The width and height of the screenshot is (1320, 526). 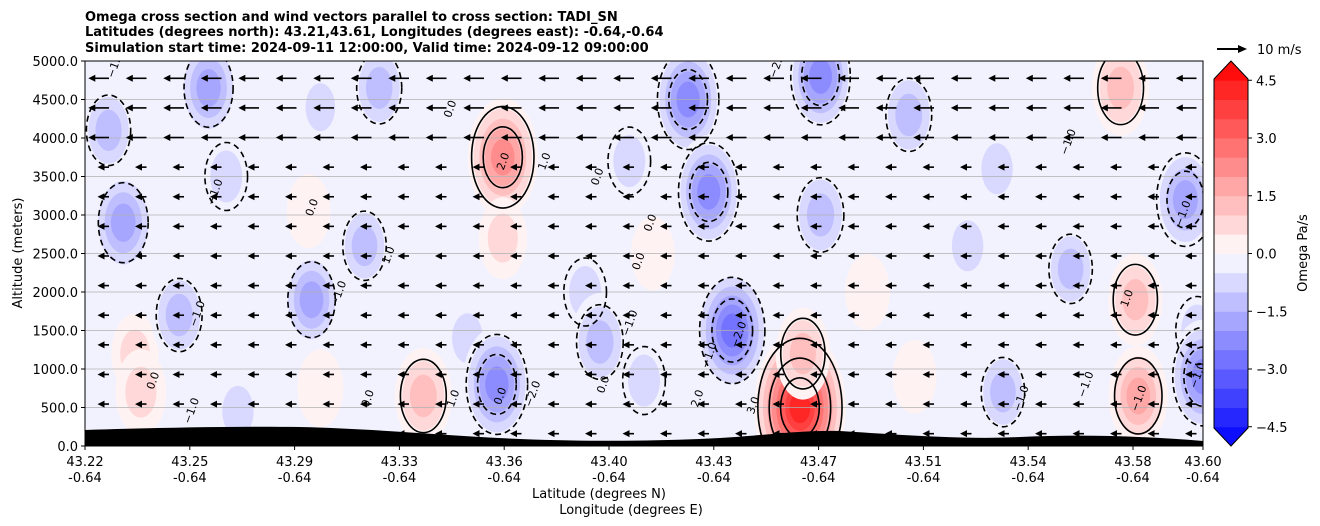 I want to click on x-tick-lon-8: -0.64, so click(x=924, y=478).